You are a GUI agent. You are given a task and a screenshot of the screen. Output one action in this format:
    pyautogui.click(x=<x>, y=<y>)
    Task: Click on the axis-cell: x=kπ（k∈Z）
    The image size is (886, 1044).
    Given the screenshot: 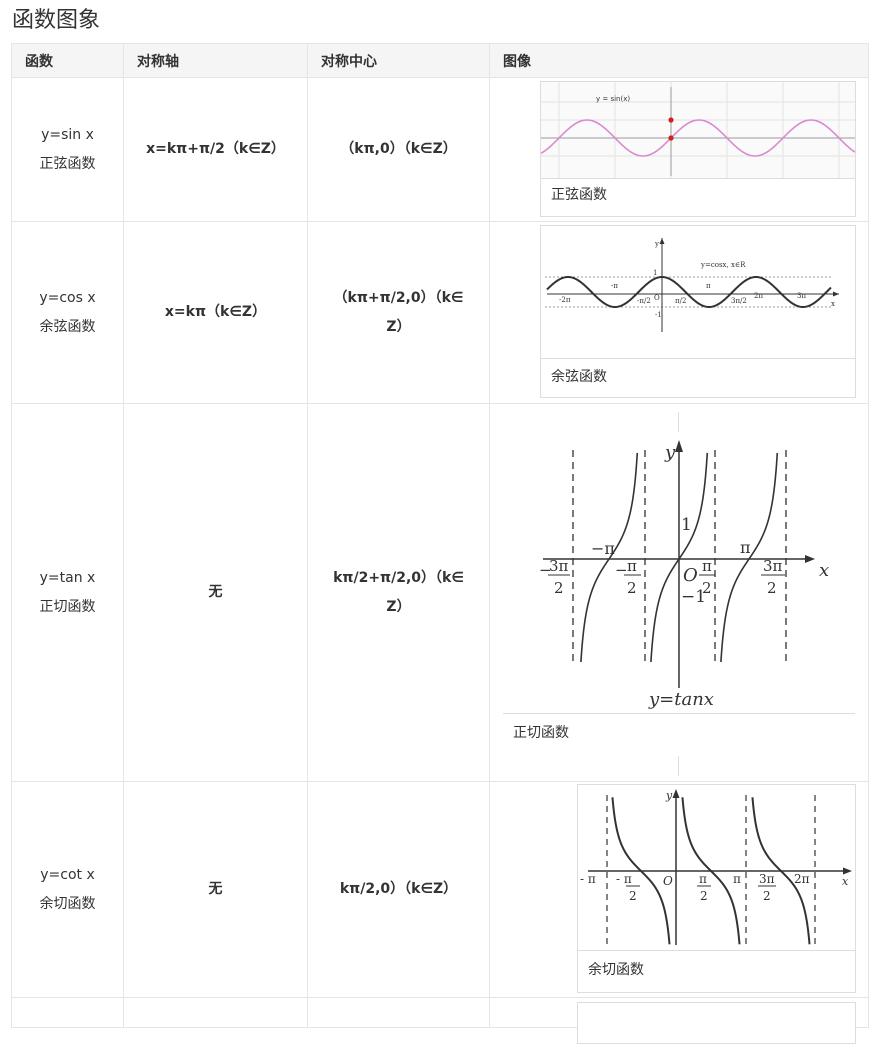 What is the action you would take?
    pyautogui.click(x=215, y=312)
    